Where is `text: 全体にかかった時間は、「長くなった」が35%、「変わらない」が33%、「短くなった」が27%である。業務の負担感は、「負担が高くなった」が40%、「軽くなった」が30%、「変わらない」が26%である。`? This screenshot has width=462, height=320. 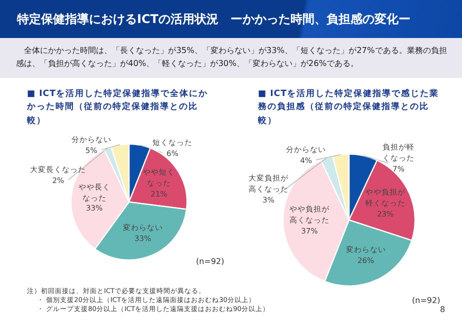
text: 全体にかかった時間は、「長くなった」が35%、「変わらない」が33%、「短くなった」が27%である。業務の負担感は、「負担が高くなった」が40%、「軽くなった」が30%、「変わらない」が26%である。 is located at coordinates (232, 57).